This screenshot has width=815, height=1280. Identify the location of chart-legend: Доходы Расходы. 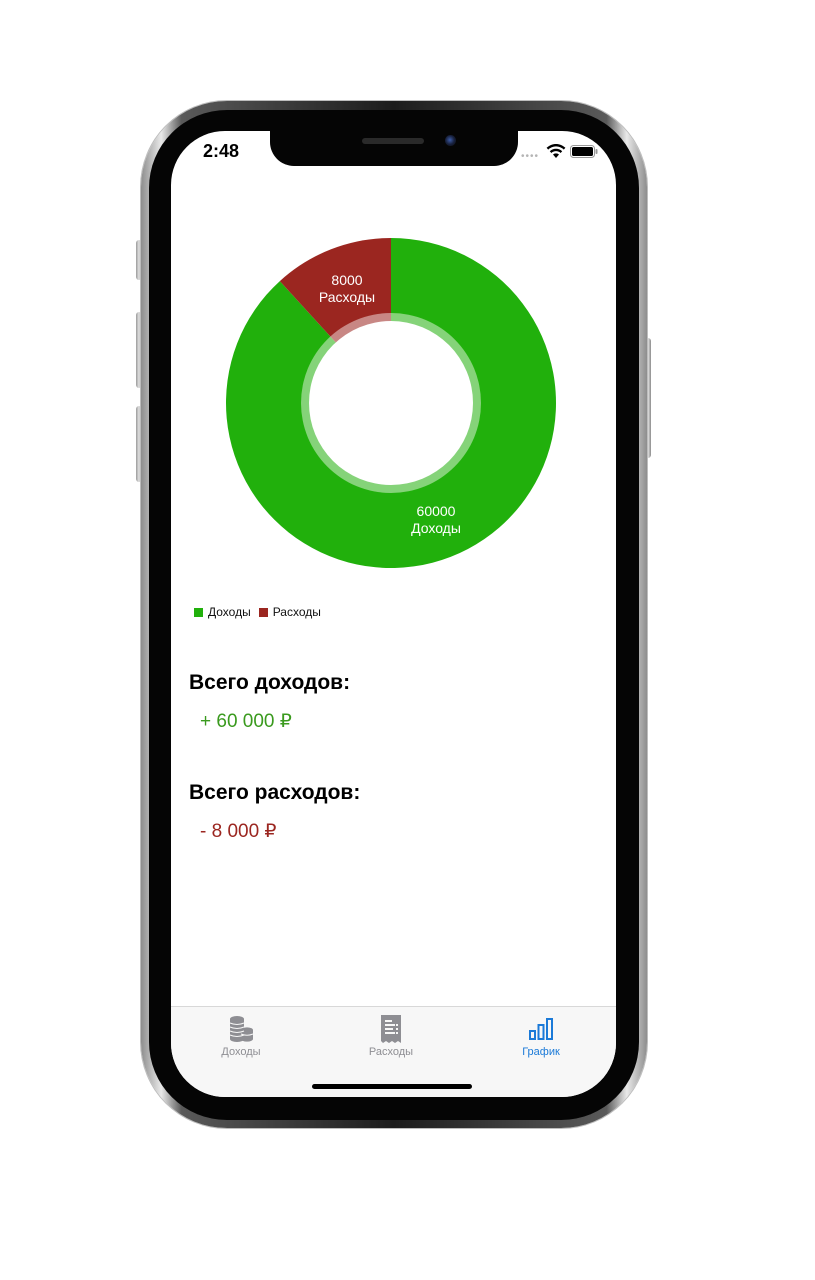
(261, 612).